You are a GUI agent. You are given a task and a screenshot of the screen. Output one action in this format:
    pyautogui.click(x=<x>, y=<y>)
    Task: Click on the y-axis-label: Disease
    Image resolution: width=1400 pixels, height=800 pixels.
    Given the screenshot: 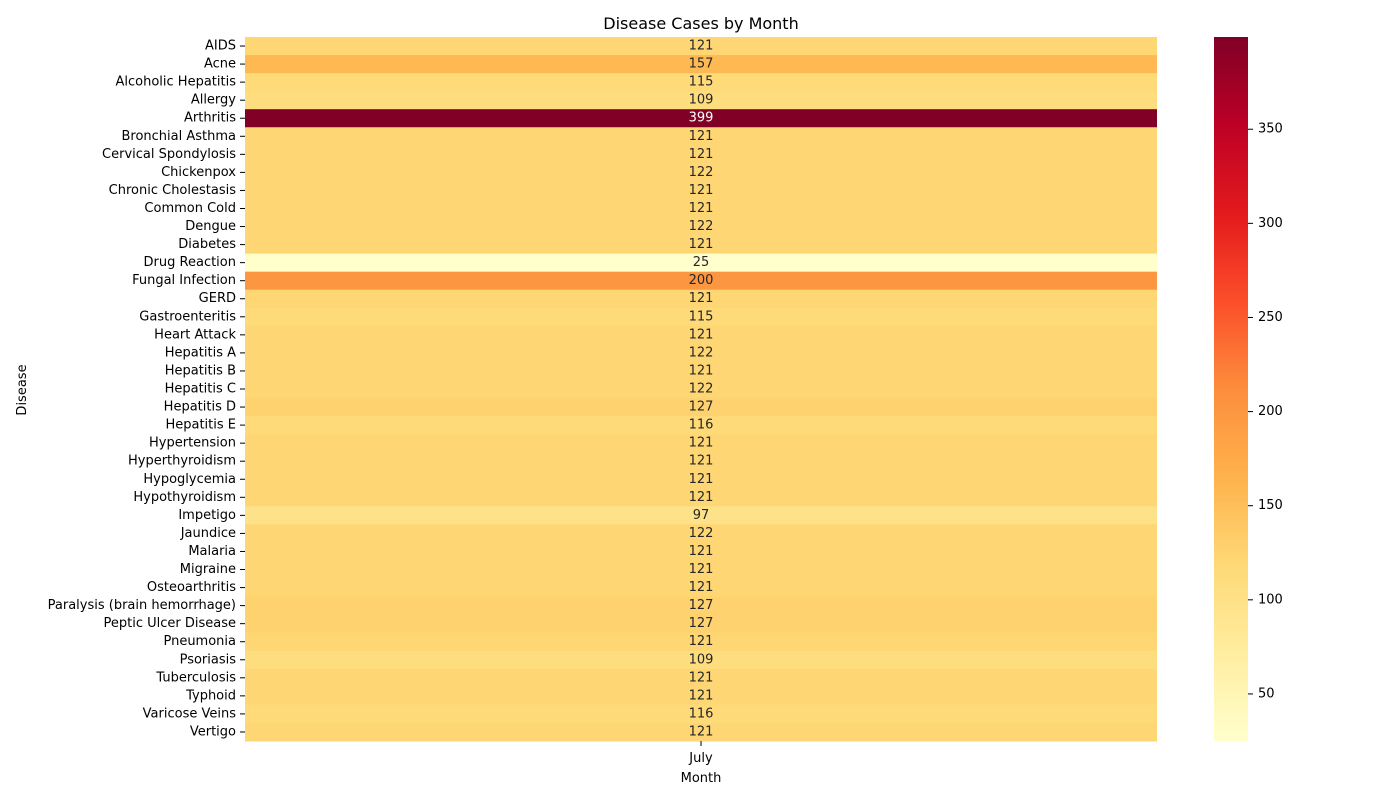 What is the action you would take?
    pyautogui.click(x=22, y=389)
    